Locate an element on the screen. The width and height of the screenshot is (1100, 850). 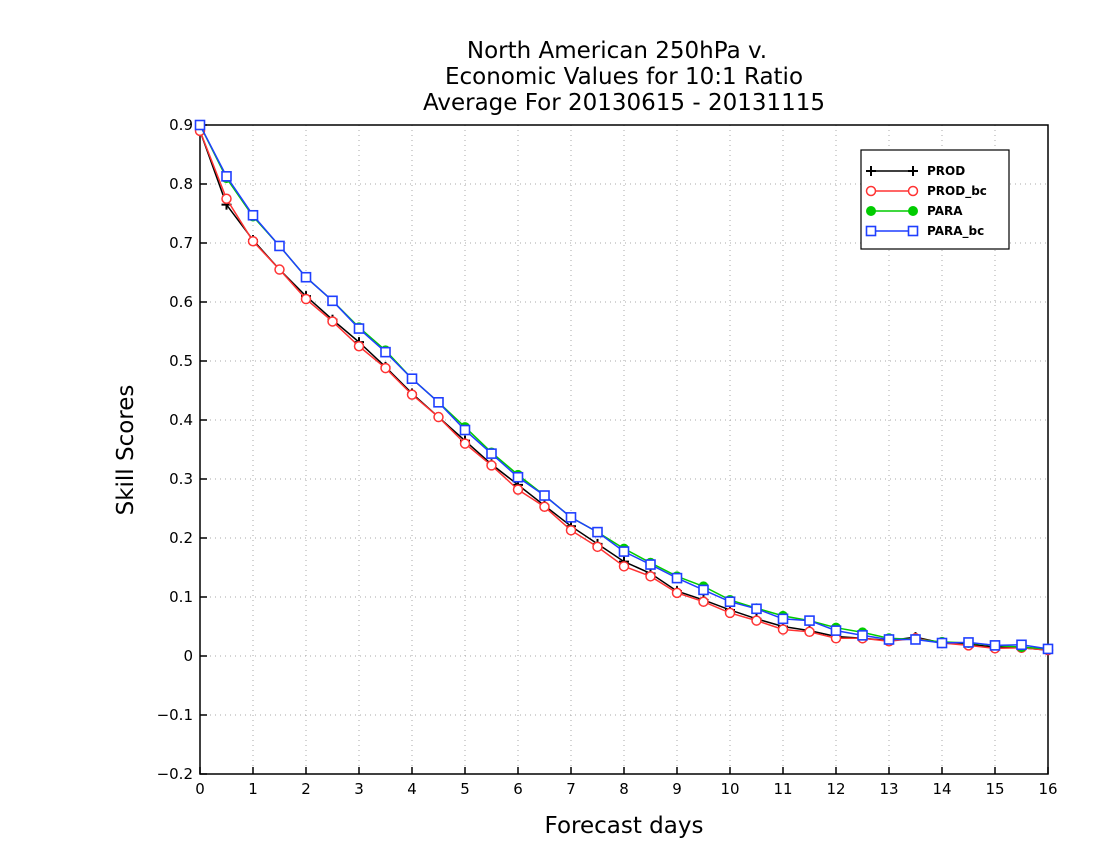
x-tick-label: 15 is located at coordinates (994, 789).